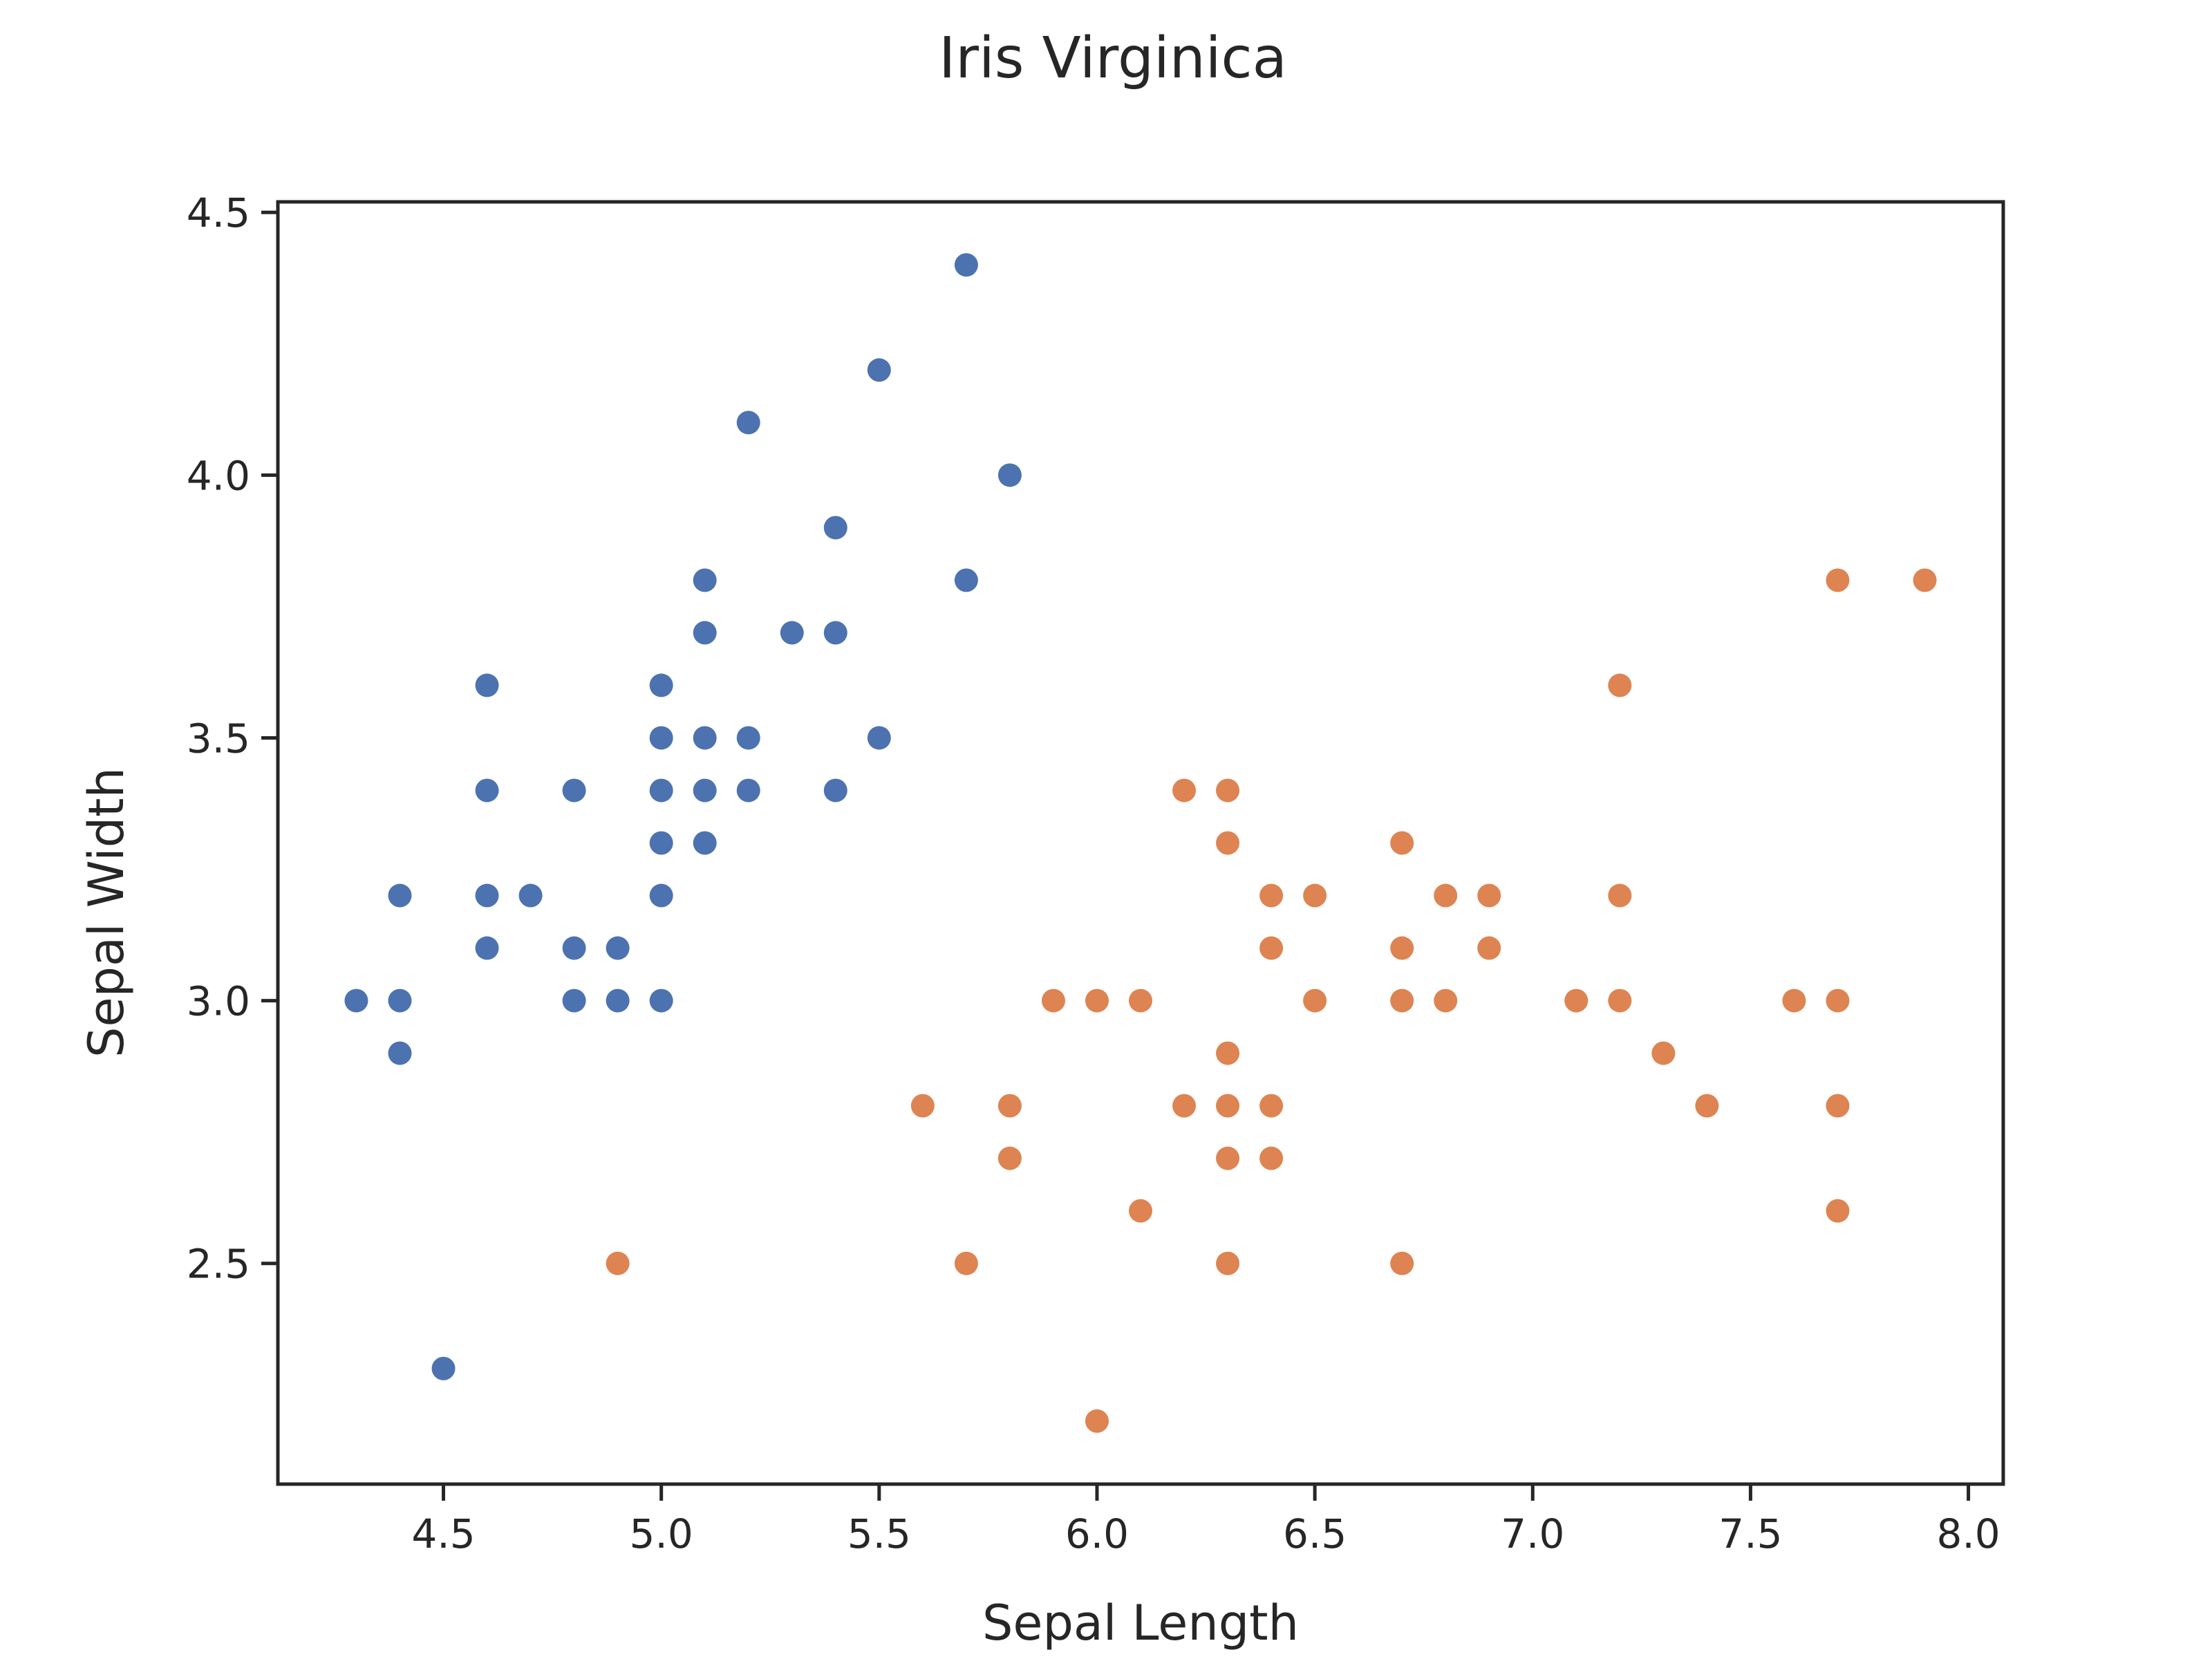  I want to click on x-tick-label: 4.5, so click(443, 1534).